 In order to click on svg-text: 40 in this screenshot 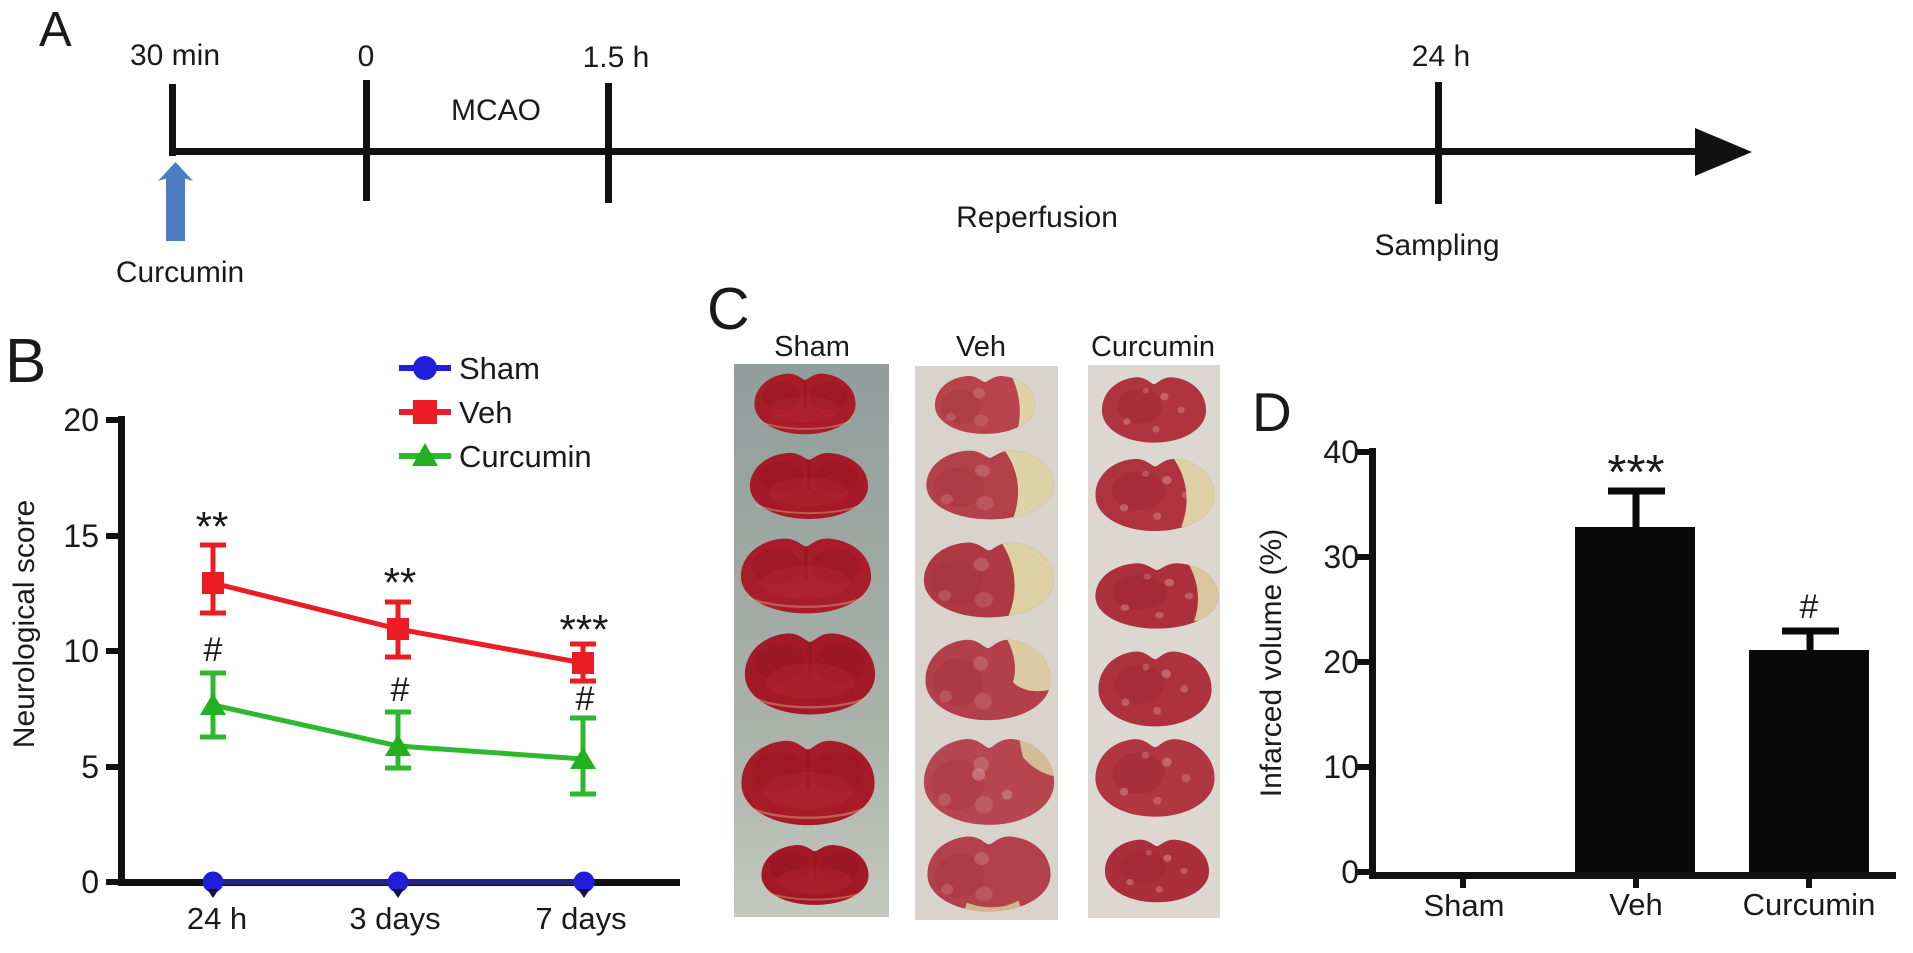, I will do `click(1341, 452)`.